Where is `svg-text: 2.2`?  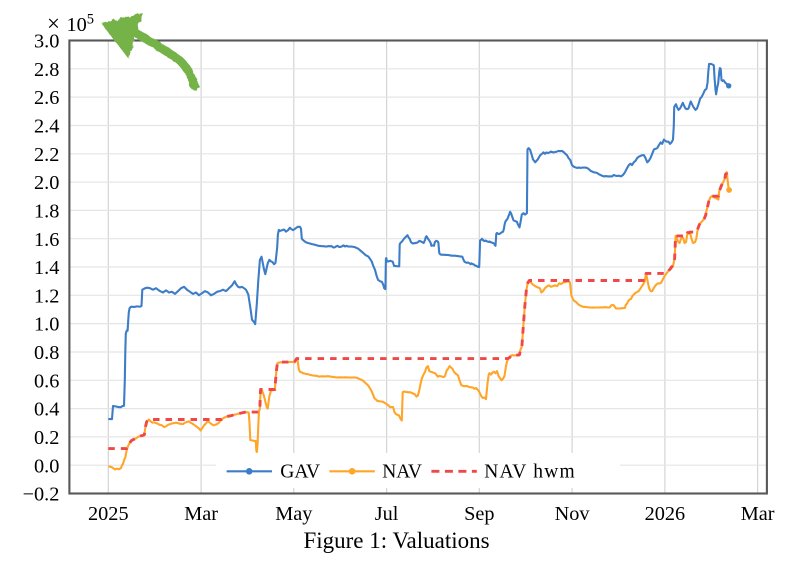 svg-text: 2.2 is located at coordinates (46, 155).